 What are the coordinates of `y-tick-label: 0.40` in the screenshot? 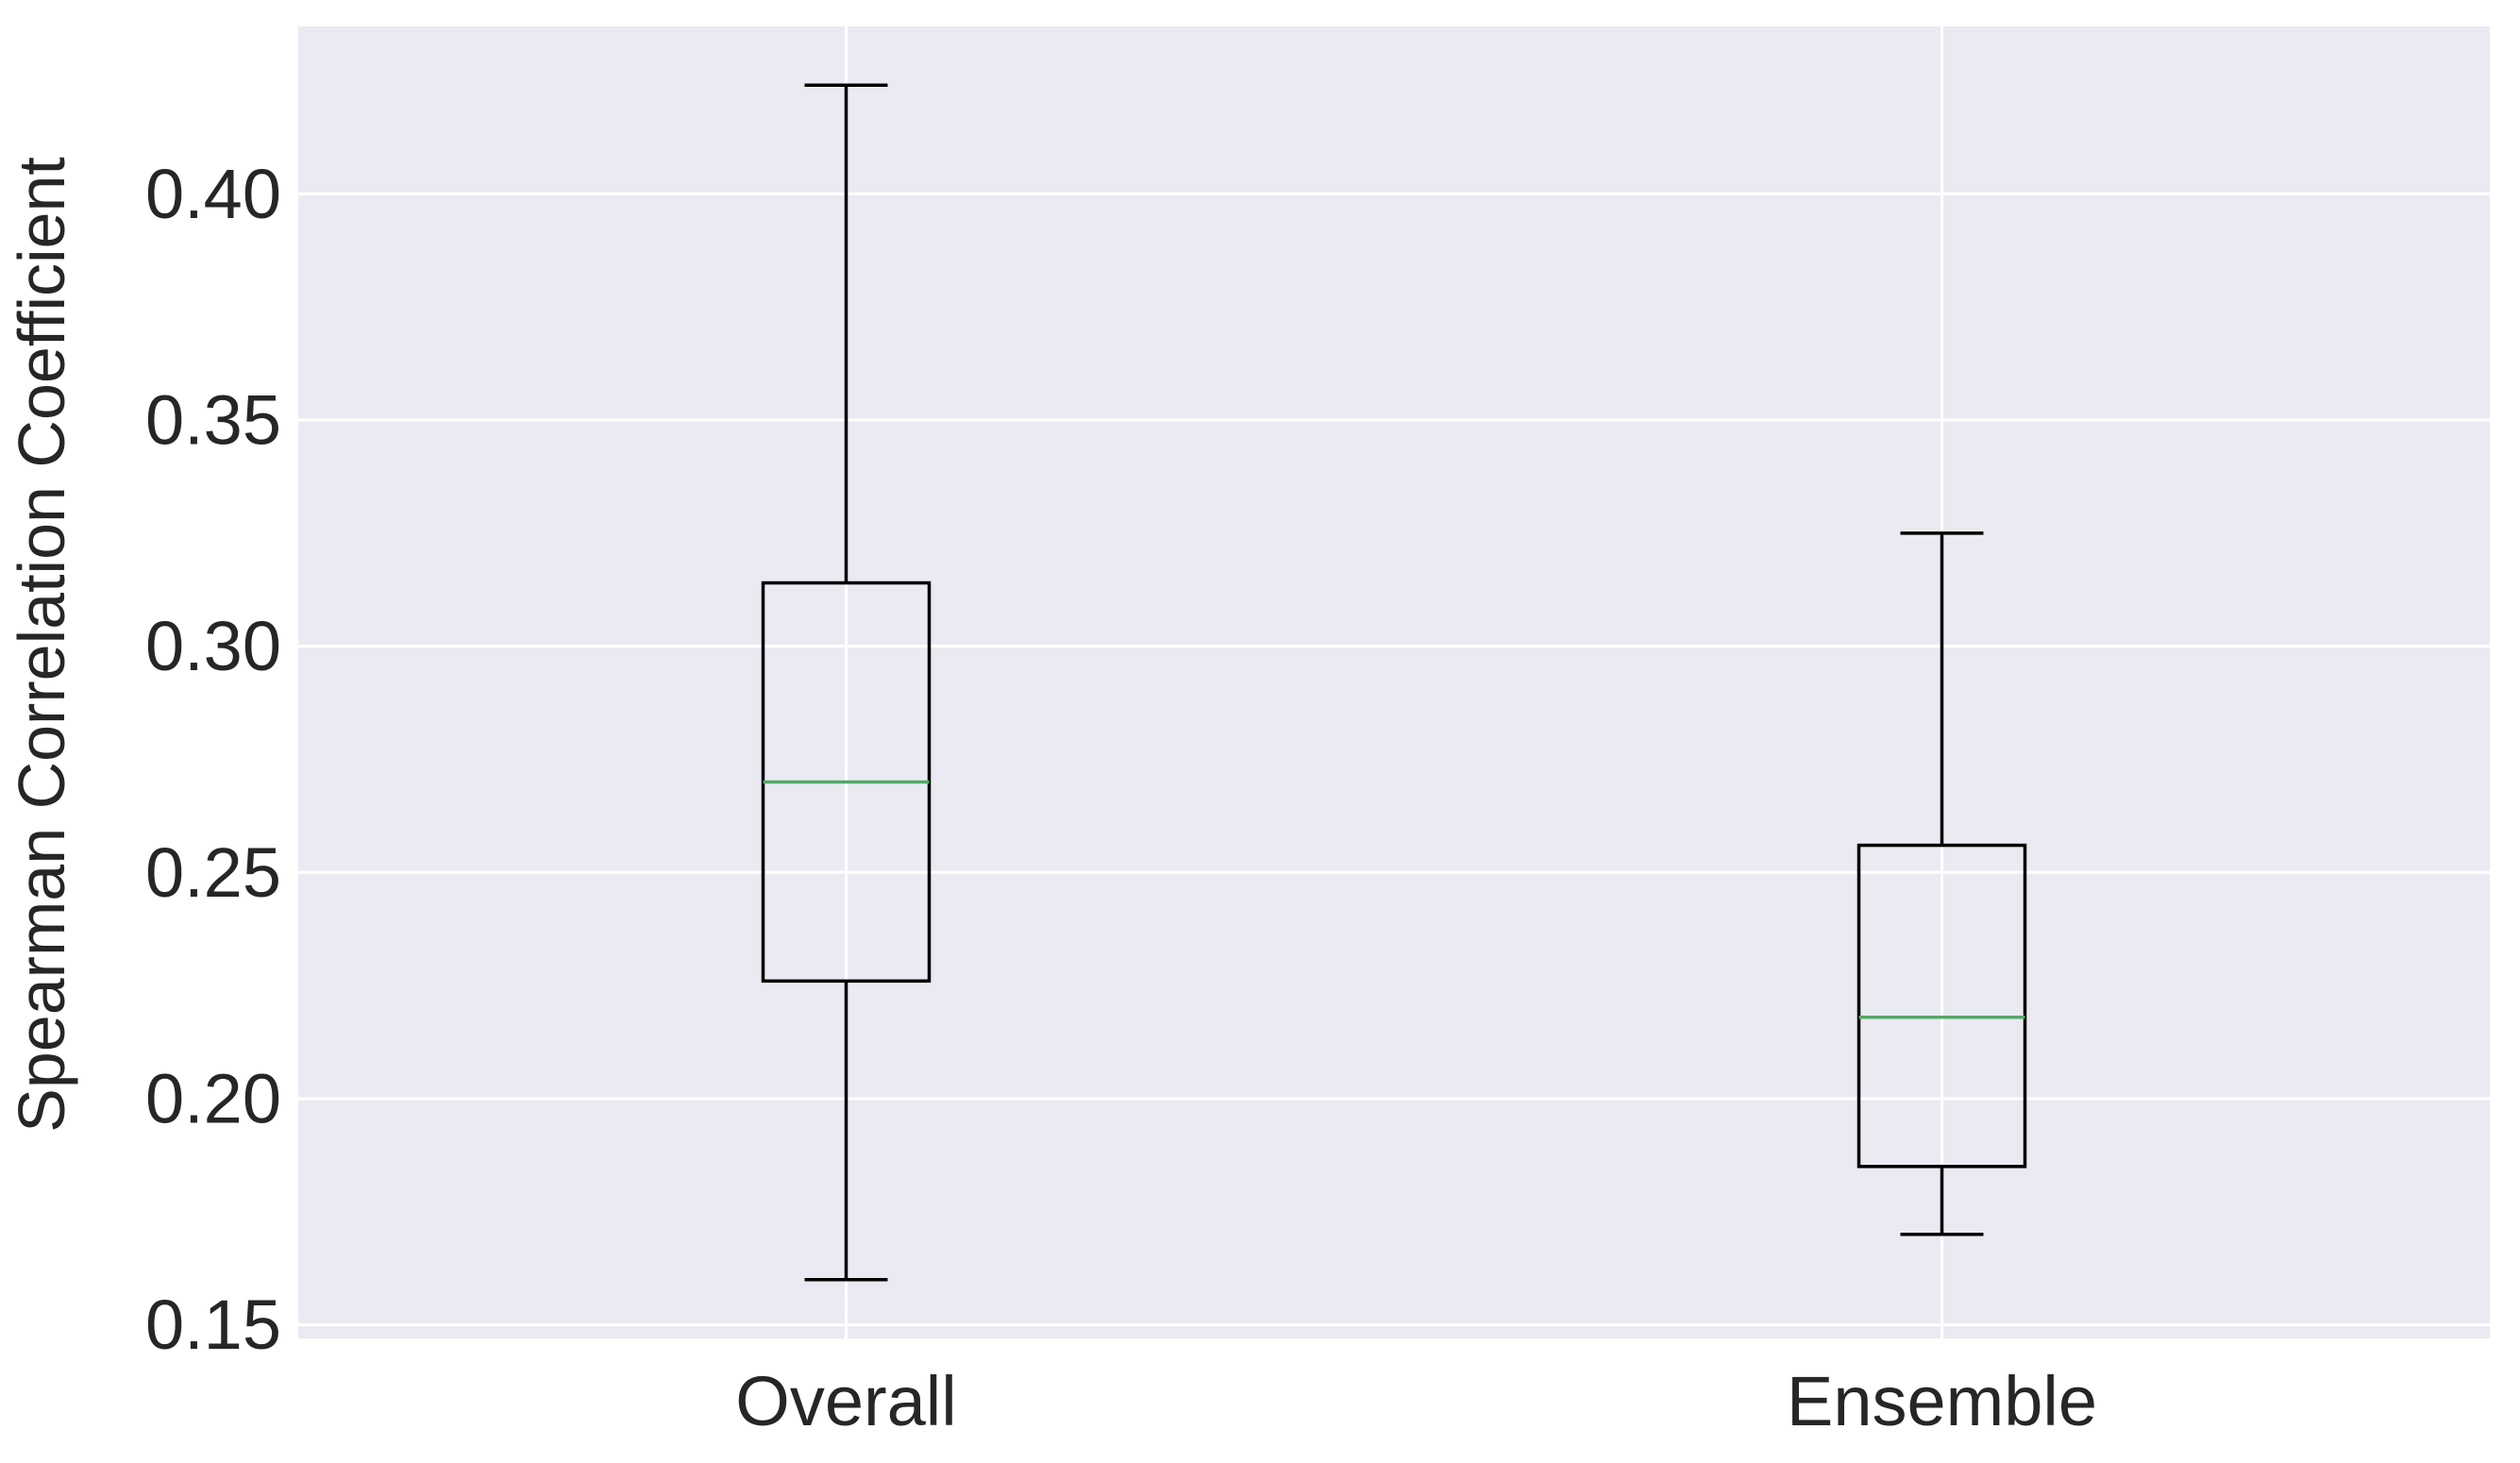 It's located at (213, 194).